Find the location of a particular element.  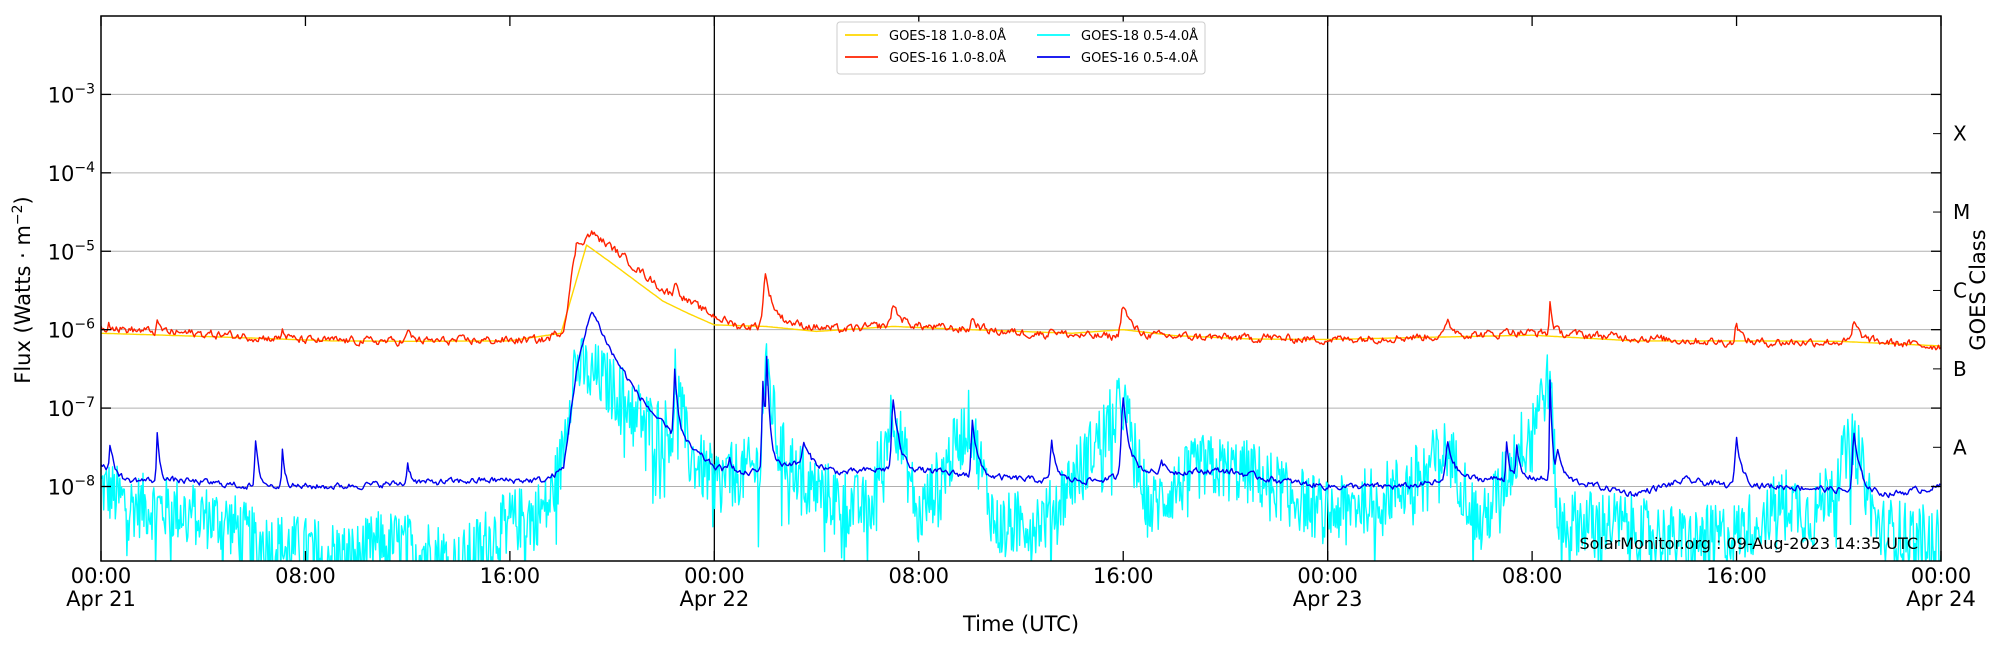

y-axis-label-sup: −2 is located at coordinates (18, 214).